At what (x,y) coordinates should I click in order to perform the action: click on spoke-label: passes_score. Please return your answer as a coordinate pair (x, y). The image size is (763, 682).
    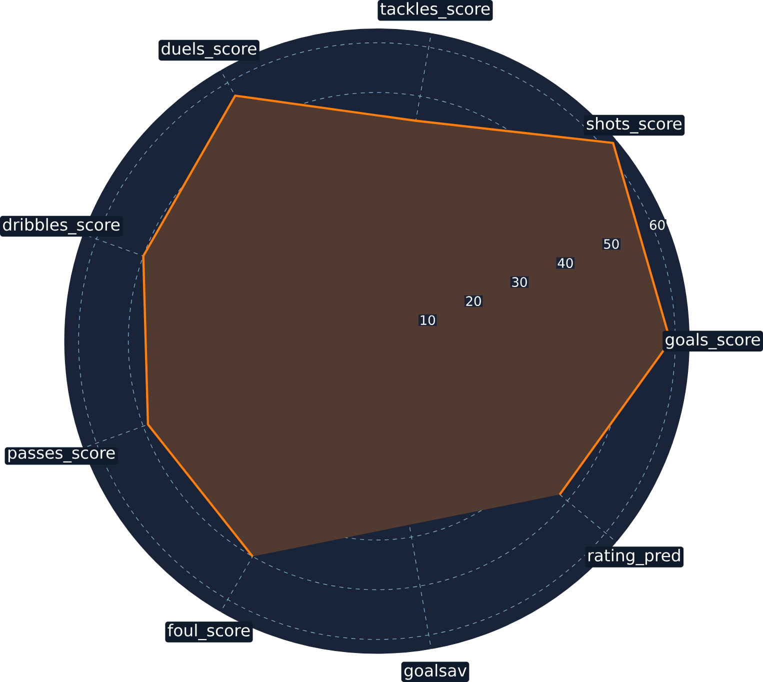
    Looking at the image, I should click on (61, 456).